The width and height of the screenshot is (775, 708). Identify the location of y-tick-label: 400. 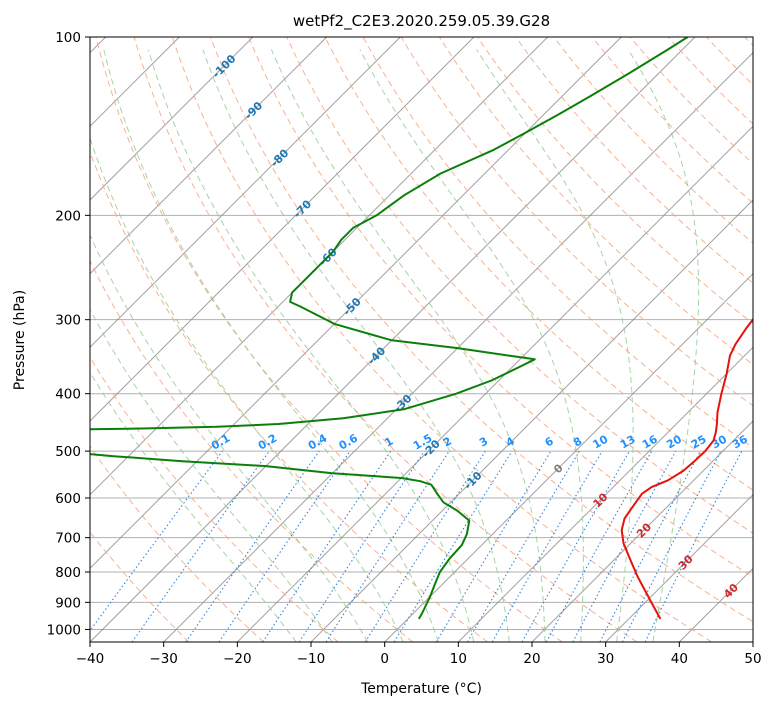
(68, 395).